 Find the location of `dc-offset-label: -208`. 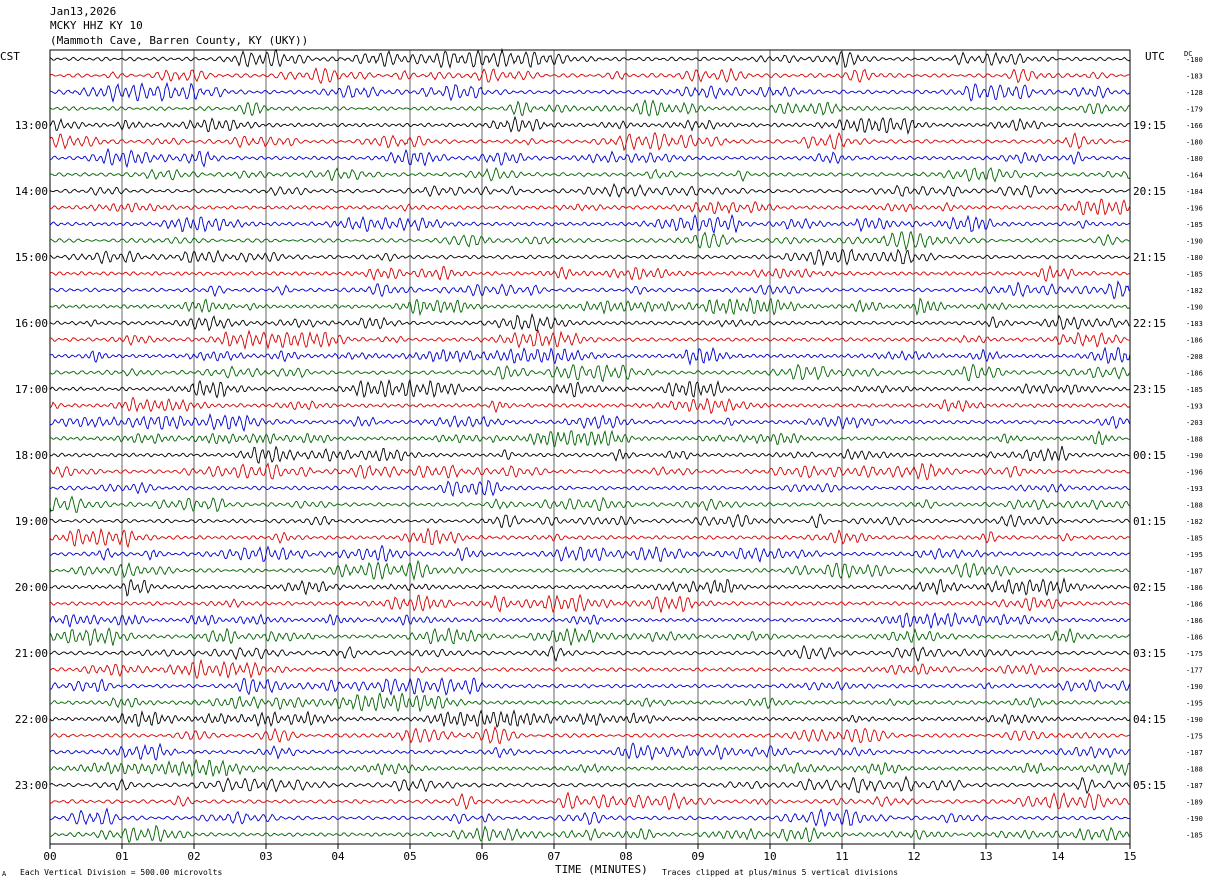

dc-offset-label: -208 is located at coordinates (1194, 357).